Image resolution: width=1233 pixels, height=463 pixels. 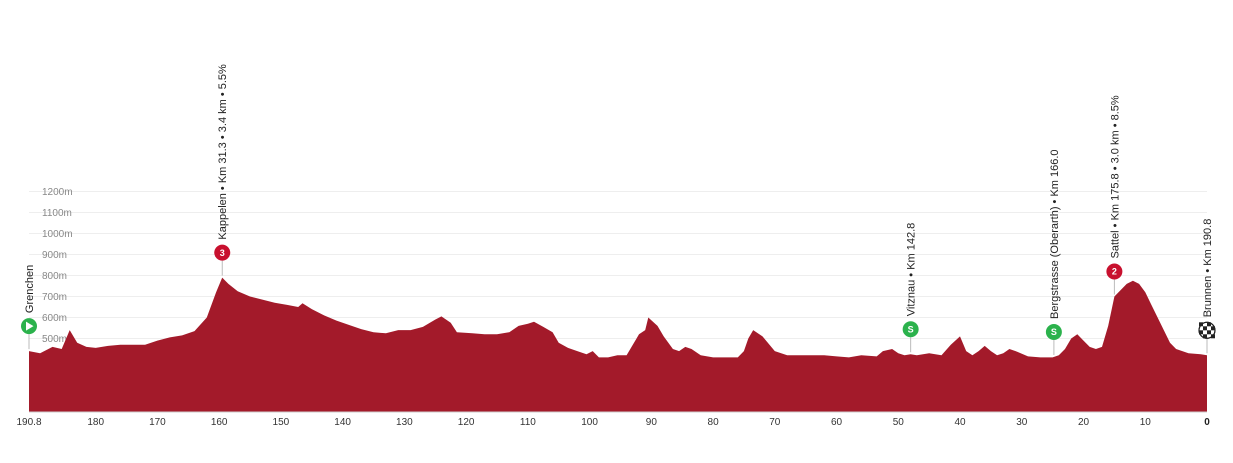 I want to click on x-tick-label: 160, so click(x=219, y=422).